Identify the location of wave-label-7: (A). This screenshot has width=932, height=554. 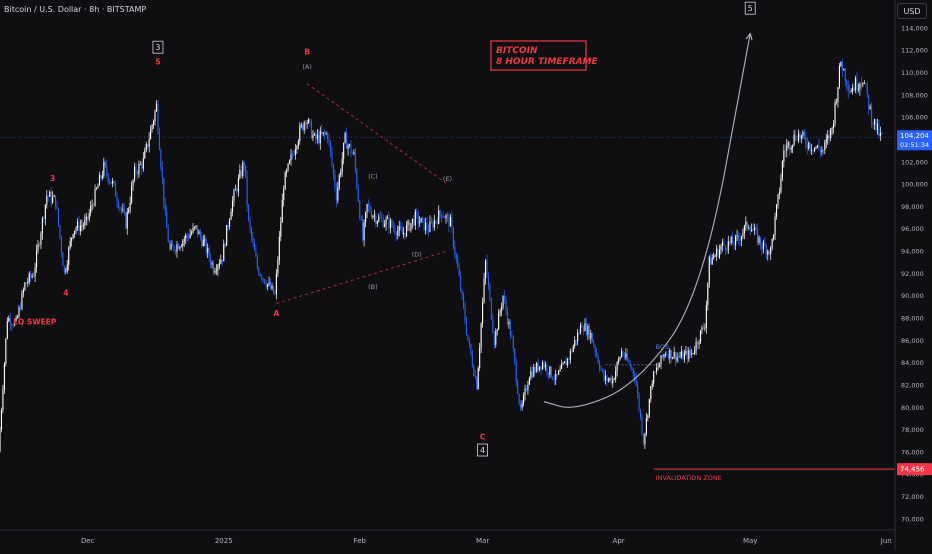
(307, 67).